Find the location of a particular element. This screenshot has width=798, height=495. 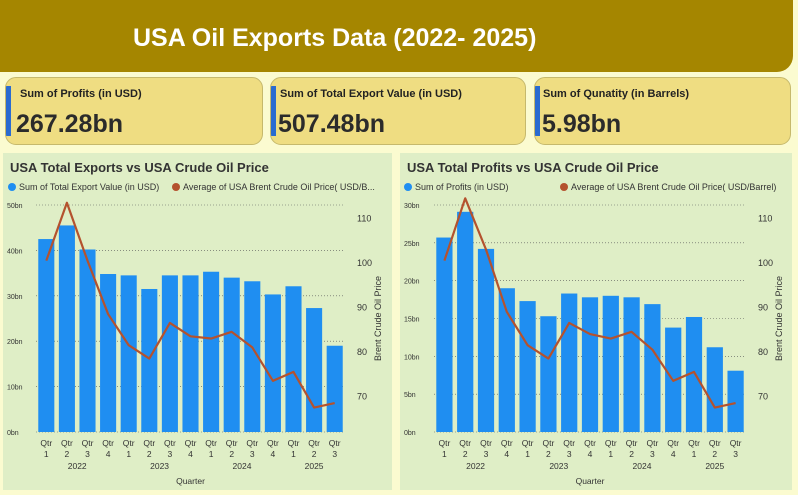

kpi-card-quantity: Sum of Qunatity (in Barrels) 5.98bn is located at coordinates (662, 111).